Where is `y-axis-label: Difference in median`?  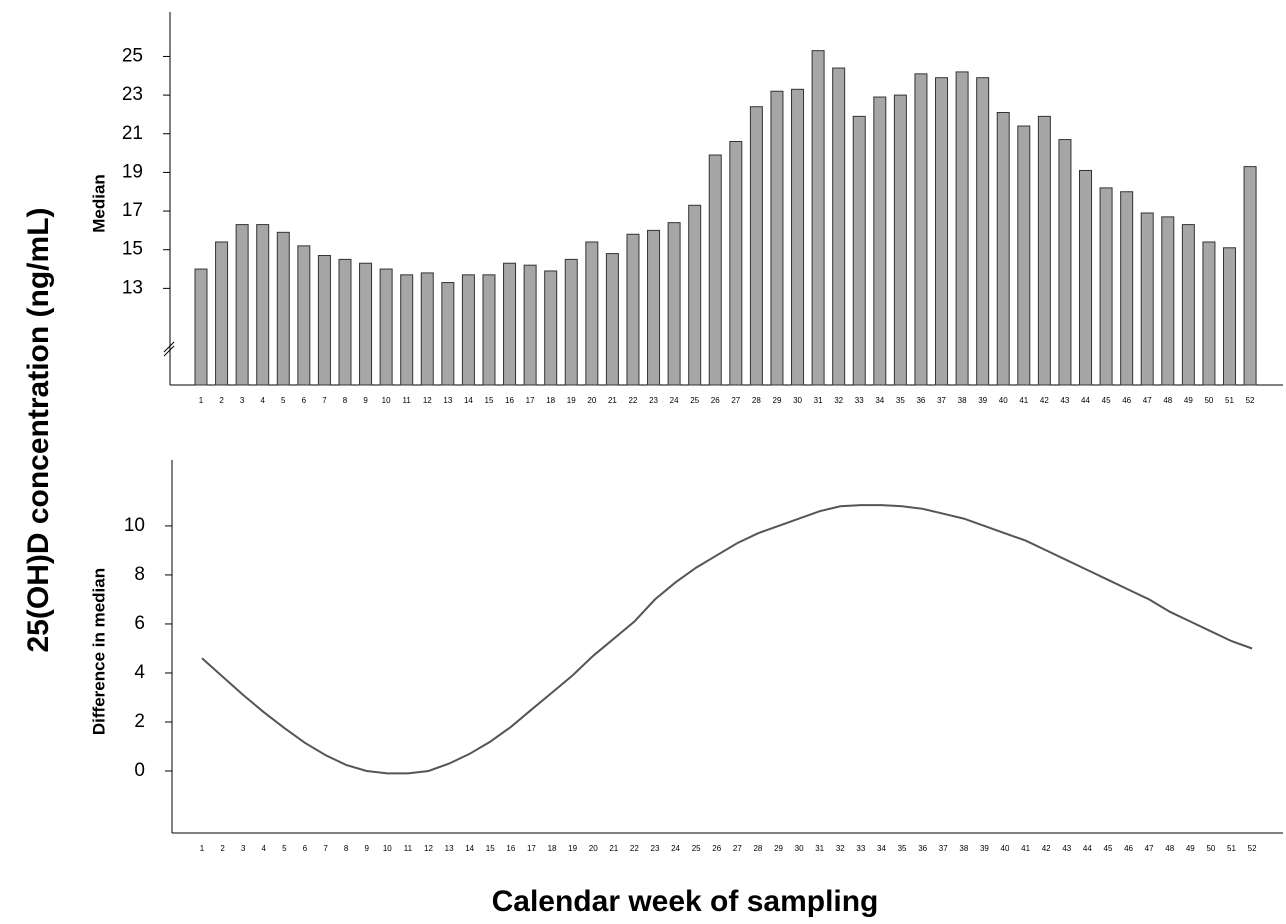 y-axis-label: Difference in median is located at coordinates (98, 651).